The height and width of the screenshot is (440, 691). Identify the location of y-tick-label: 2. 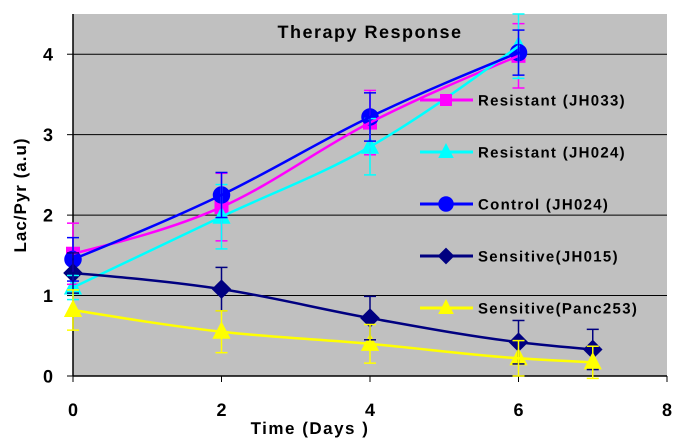
(47, 215).